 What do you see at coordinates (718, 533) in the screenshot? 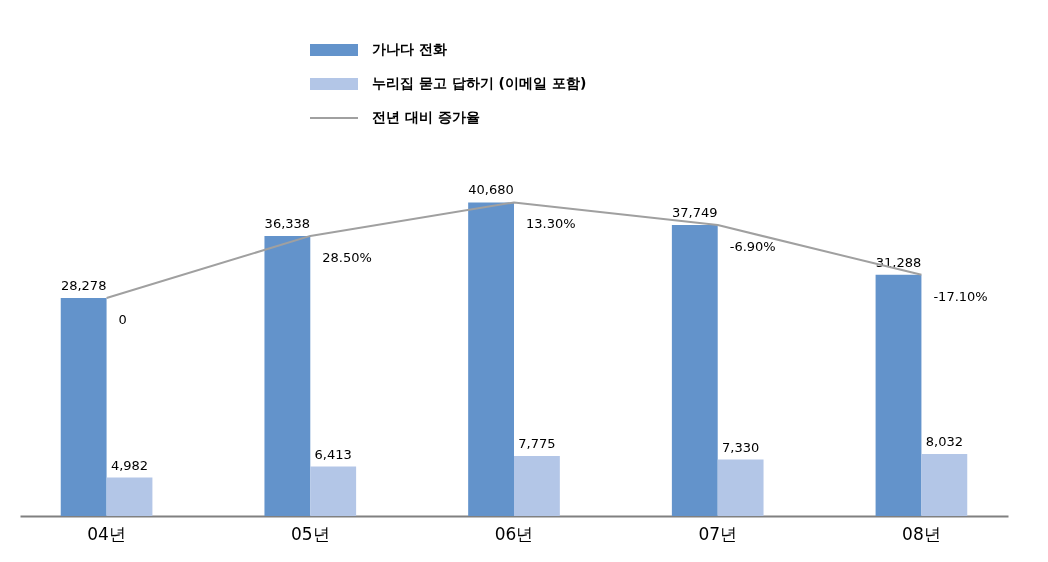
I see `x-tick-label: 07년` at bounding box center [718, 533].